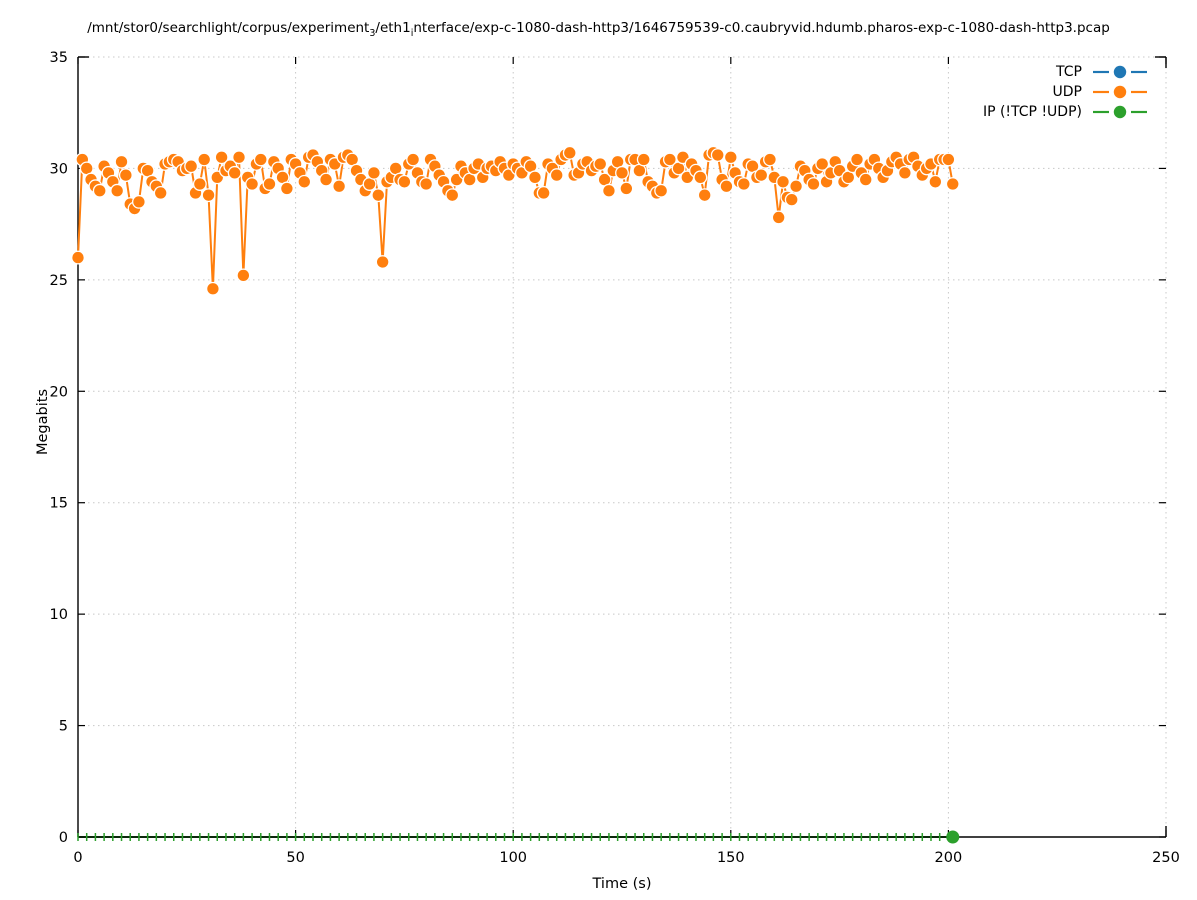 This screenshot has height=900, width=1197. I want to click on y-tick-label-30: 30, so click(59, 169).